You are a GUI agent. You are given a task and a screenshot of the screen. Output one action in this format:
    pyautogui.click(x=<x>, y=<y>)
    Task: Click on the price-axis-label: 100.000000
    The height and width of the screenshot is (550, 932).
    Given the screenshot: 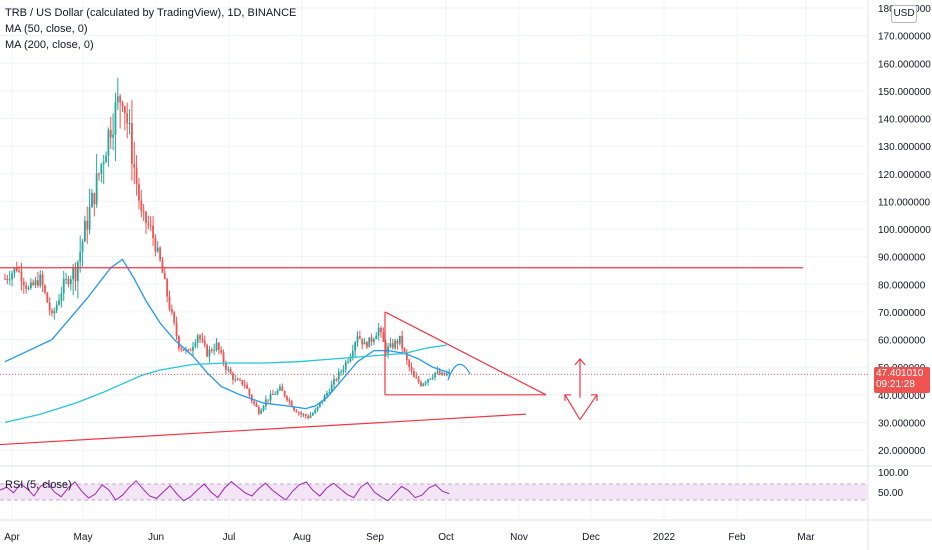 What is the action you would take?
    pyautogui.click(x=904, y=230)
    